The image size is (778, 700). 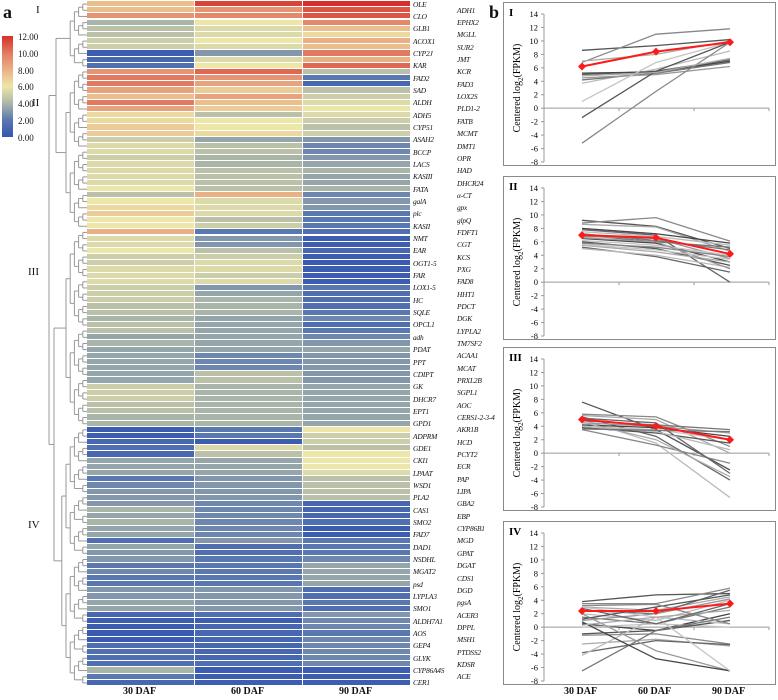 I want to click on gene-label: LACS, so click(x=421, y=165).